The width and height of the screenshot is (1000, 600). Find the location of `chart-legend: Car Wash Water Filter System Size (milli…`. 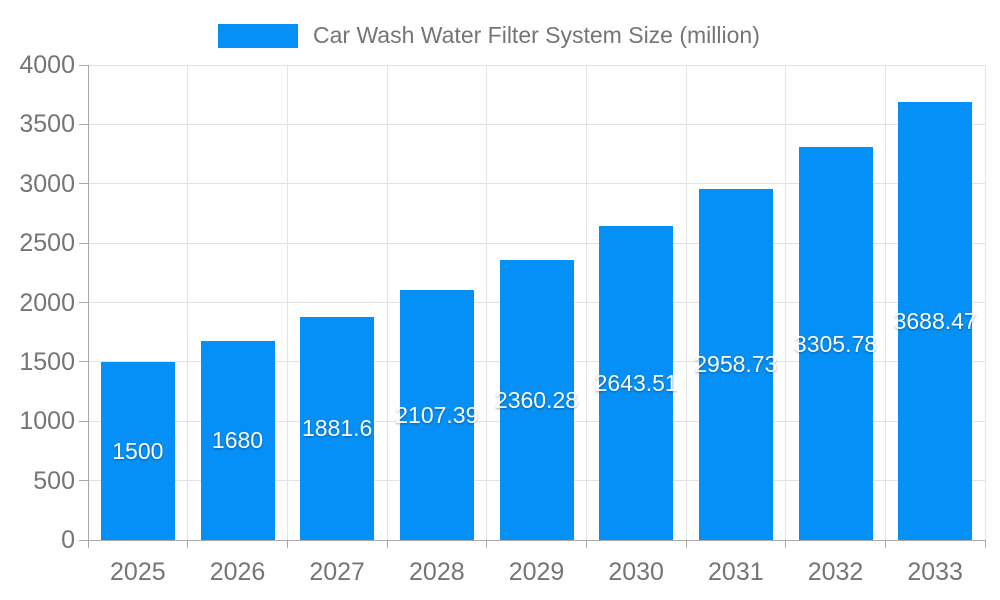

chart-legend: Car Wash Water Filter System Size (milli… is located at coordinates (489, 35).